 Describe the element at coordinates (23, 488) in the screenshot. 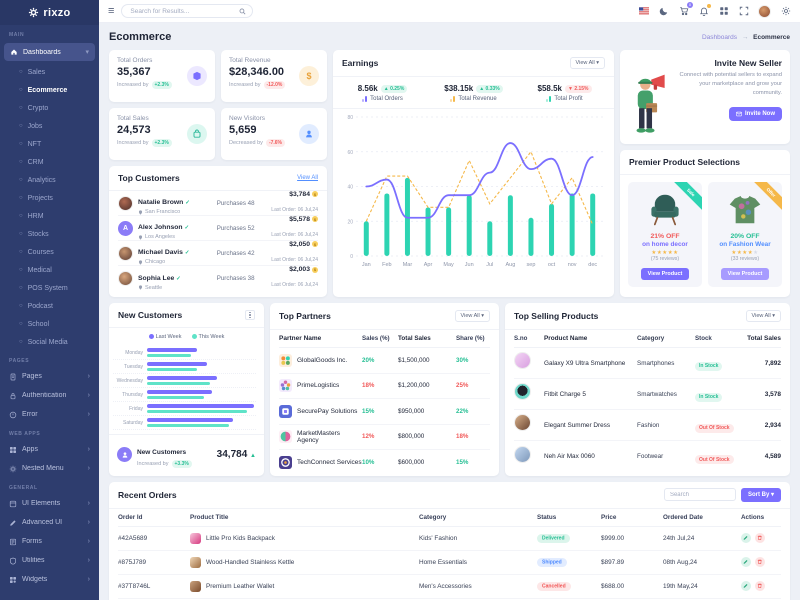

I see `sidebar-section-general: GENERAL` at that location.